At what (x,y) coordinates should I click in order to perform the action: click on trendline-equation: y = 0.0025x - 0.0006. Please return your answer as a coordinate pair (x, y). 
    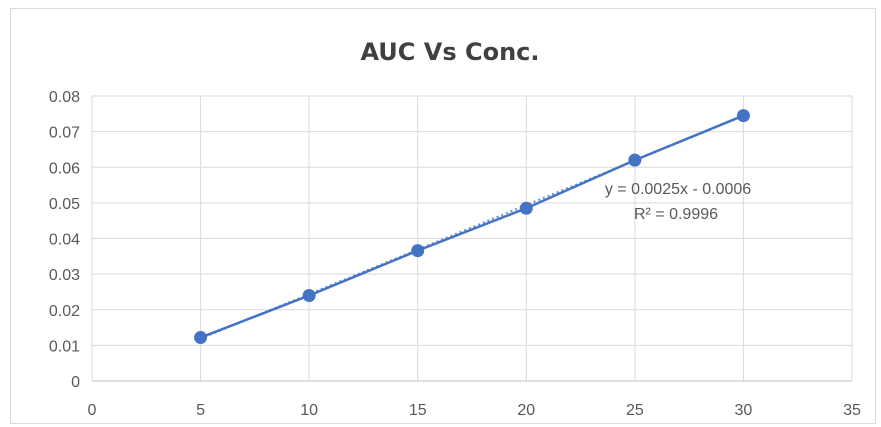
    Looking at the image, I should click on (678, 189).